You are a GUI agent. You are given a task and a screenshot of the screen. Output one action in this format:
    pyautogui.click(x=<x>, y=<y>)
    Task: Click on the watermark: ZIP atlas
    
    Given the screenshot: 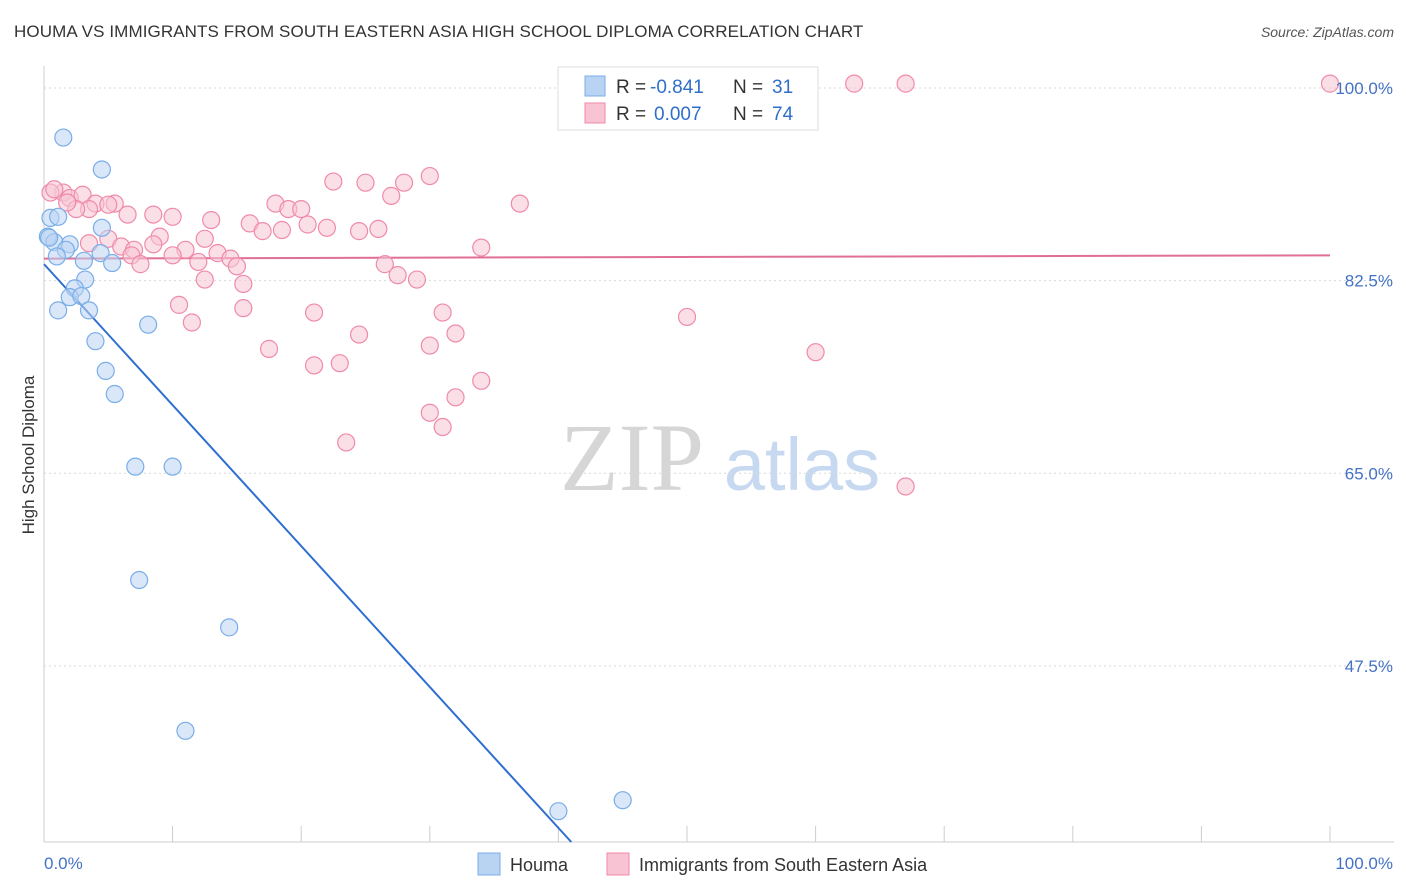 What is the action you would take?
    pyautogui.click(x=720, y=457)
    